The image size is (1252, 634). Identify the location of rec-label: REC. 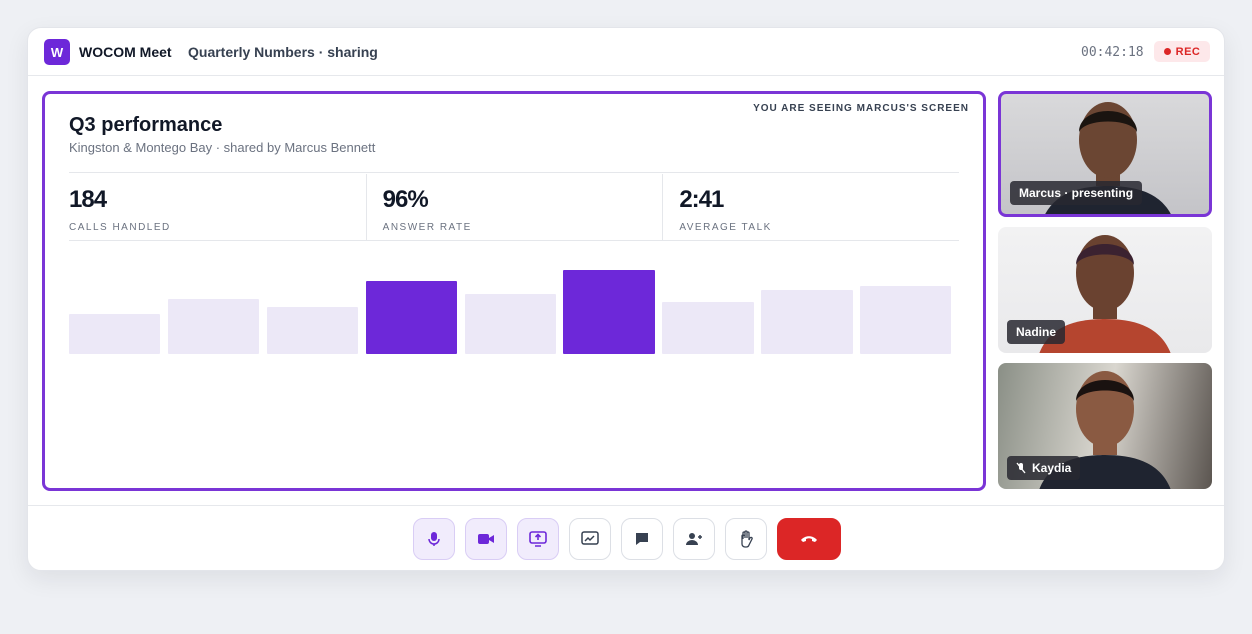
(1188, 51).